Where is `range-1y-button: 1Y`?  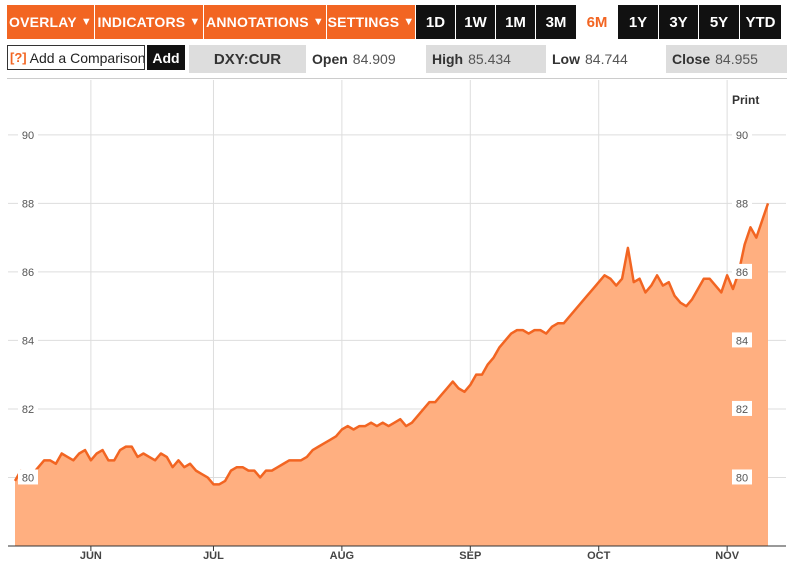
range-1y-button: 1Y is located at coordinates (638, 22).